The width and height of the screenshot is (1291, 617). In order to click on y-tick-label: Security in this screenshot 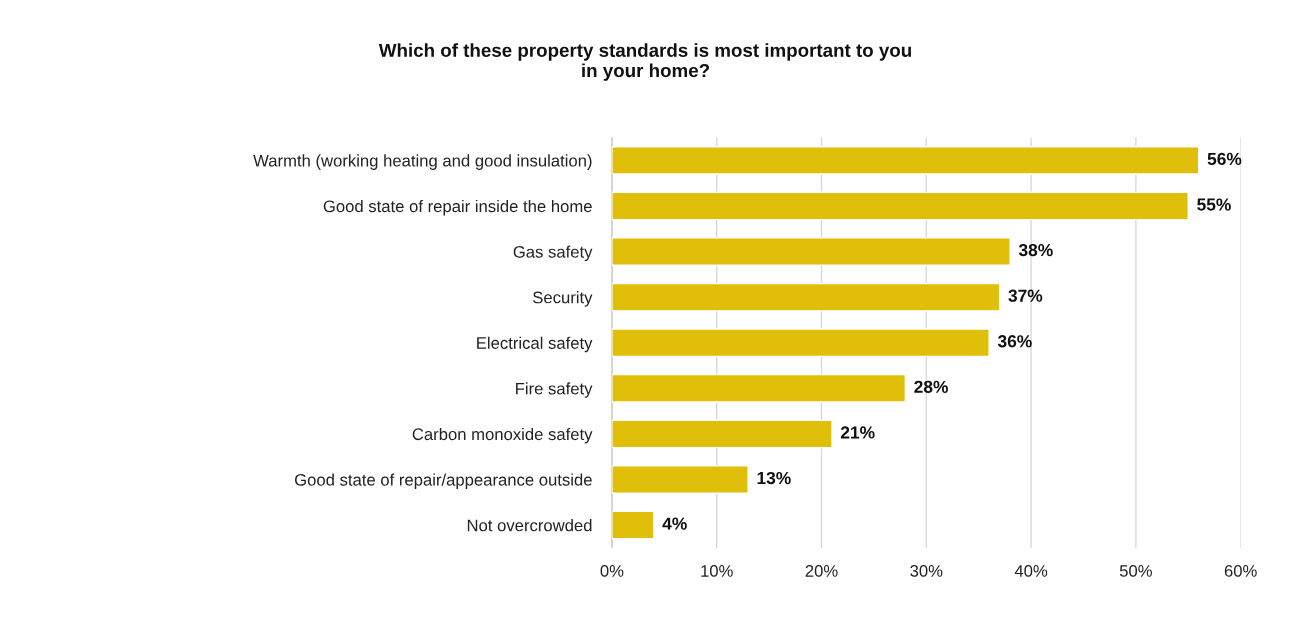, I will do `click(563, 299)`.